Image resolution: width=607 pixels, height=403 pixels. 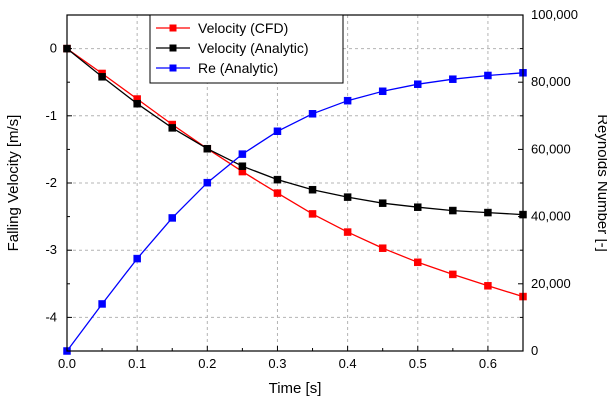 I want to click on x-tick-label: 0.1, so click(x=137, y=363).